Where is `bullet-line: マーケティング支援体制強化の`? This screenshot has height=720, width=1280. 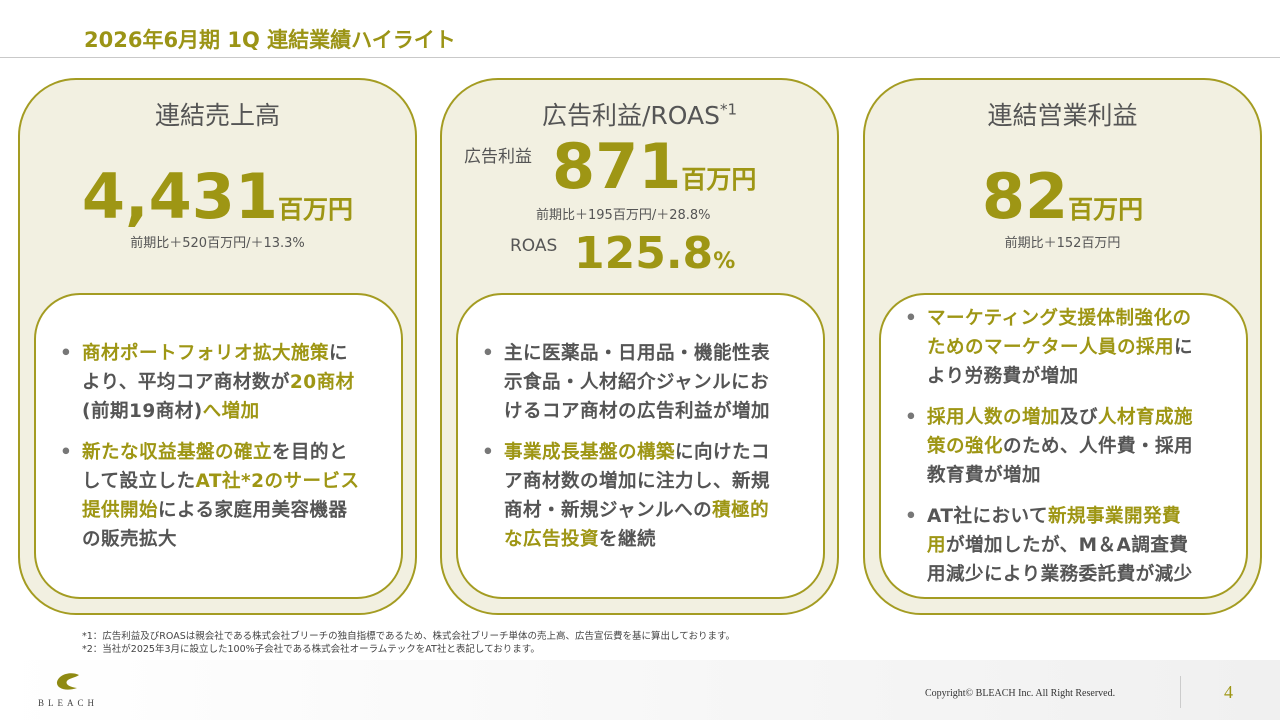 bullet-line: マーケティング支援体制強化の is located at coordinates (1078, 318).